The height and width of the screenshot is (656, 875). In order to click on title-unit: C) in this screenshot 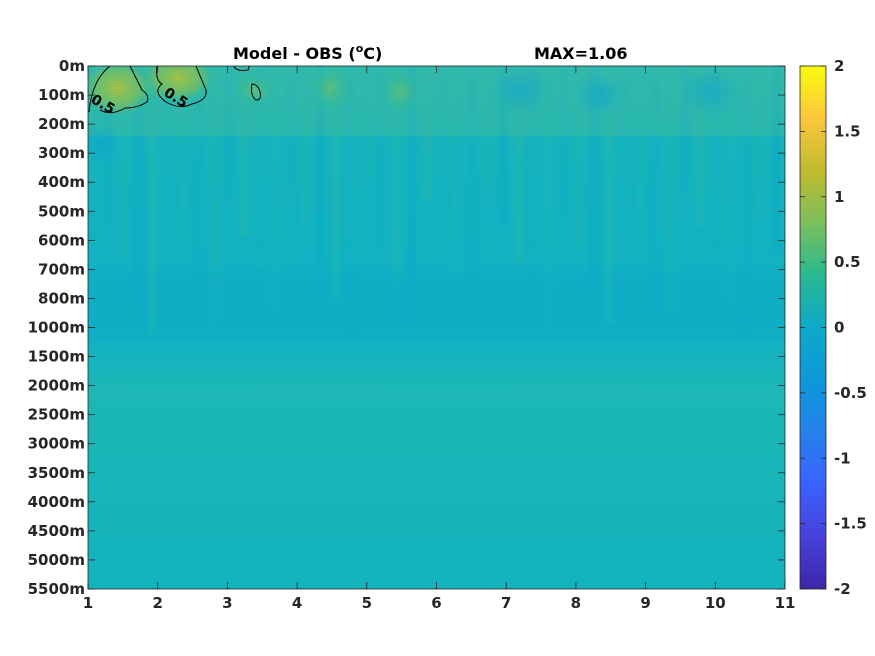, I will do `click(372, 53)`.